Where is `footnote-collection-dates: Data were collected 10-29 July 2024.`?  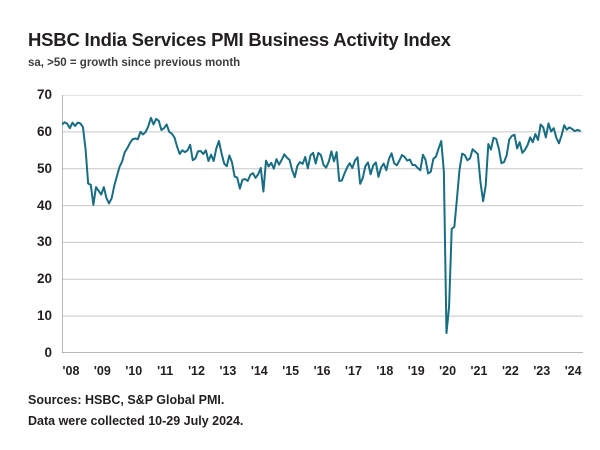 footnote-collection-dates: Data were collected 10-29 July 2024. is located at coordinates (136, 421).